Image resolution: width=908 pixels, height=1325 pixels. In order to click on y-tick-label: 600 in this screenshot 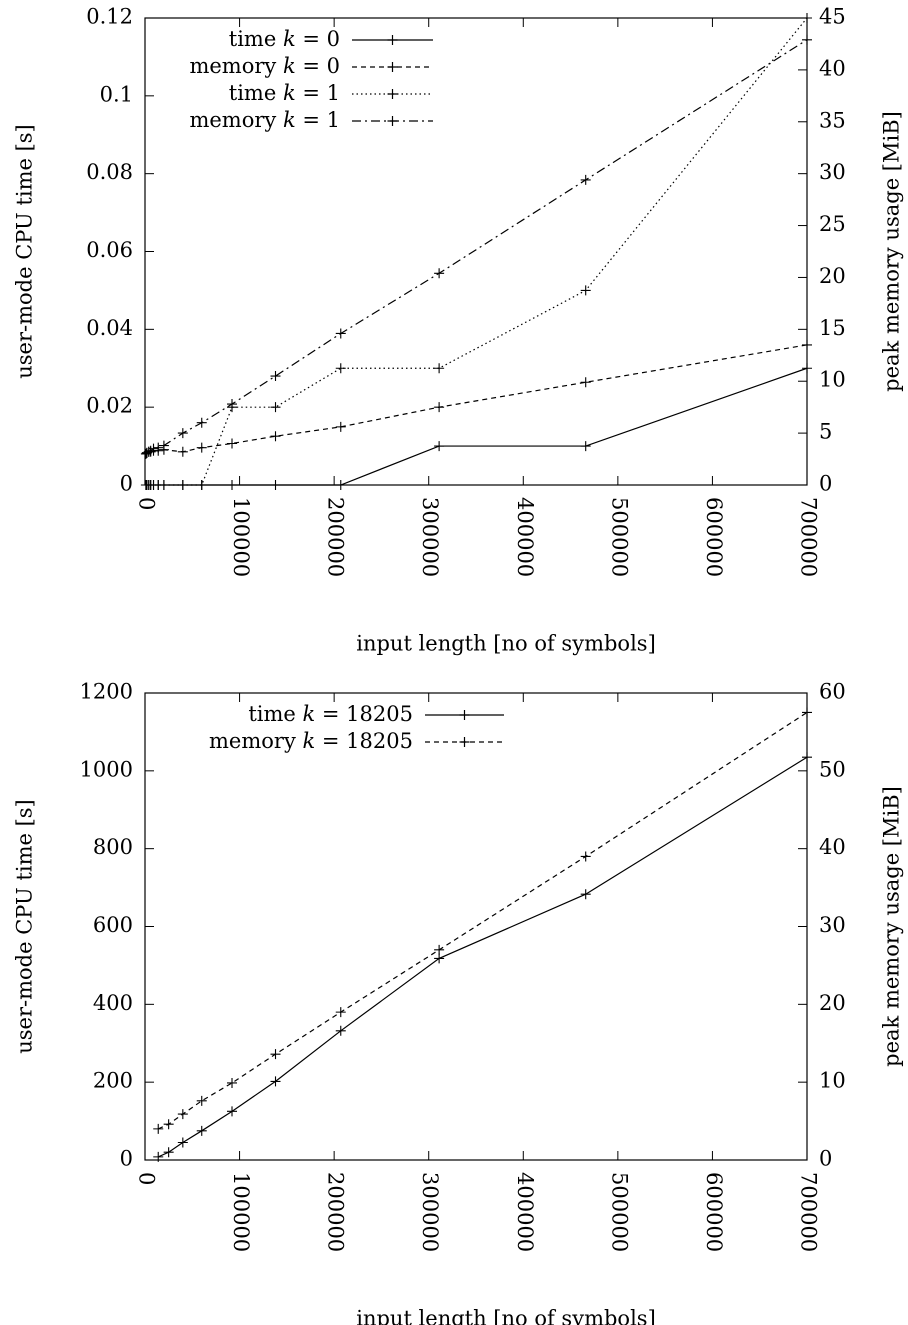, I will do `click(113, 925)`.